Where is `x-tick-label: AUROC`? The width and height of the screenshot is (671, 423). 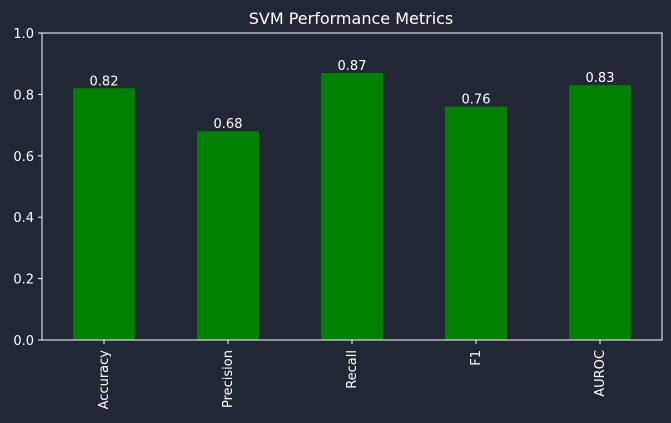 x-tick-label: AUROC is located at coordinates (600, 373).